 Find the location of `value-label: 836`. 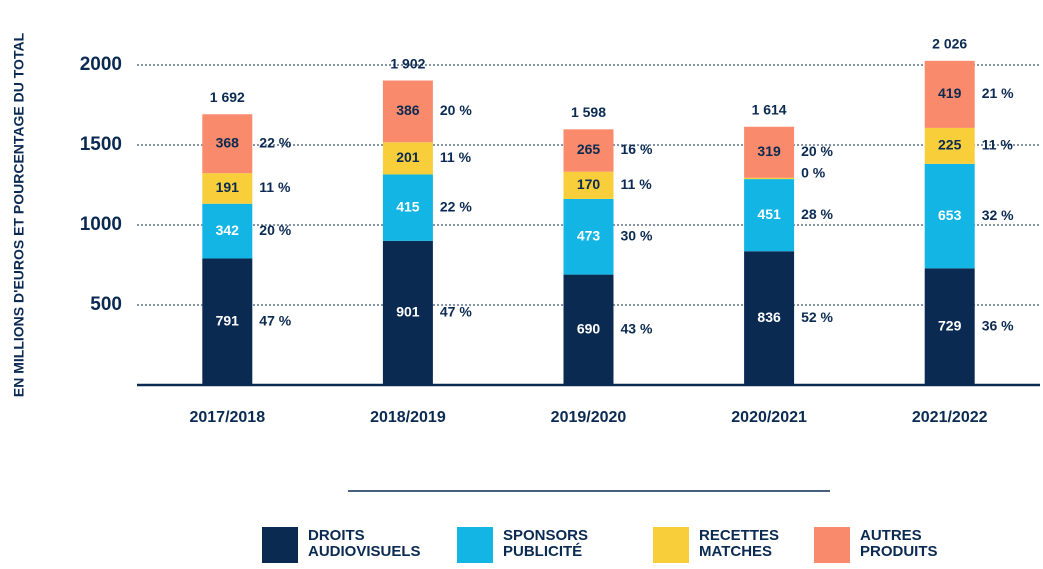

value-label: 836 is located at coordinates (769, 317).